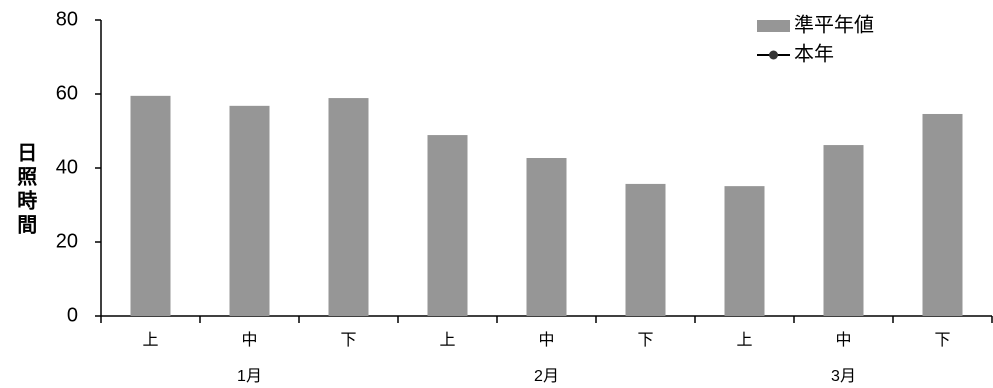 This screenshot has height=388, width=993. Describe the element at coordinates (72, 315) in the screenshot. I see `y-tick-label: 0` at that location.